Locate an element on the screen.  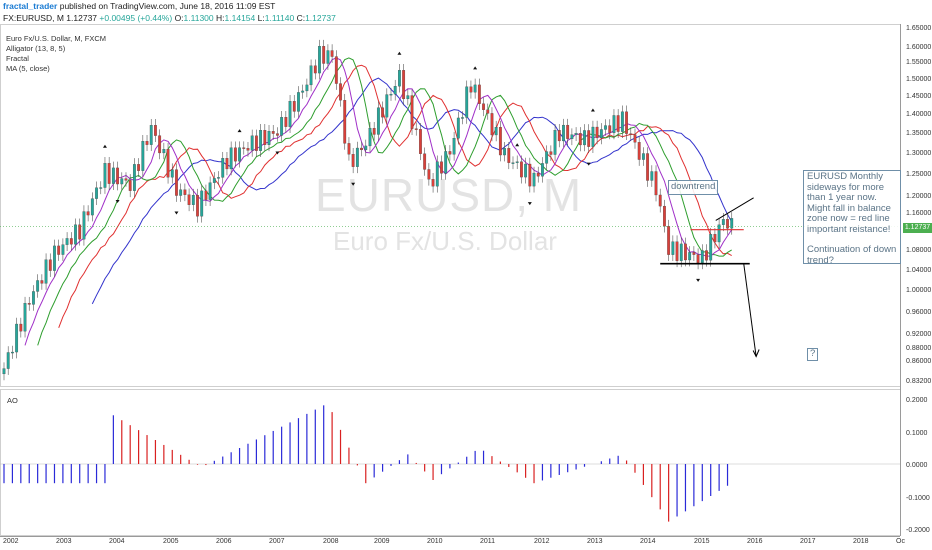
ao-tick: -0.1000 is located at coordinates (918, 498).